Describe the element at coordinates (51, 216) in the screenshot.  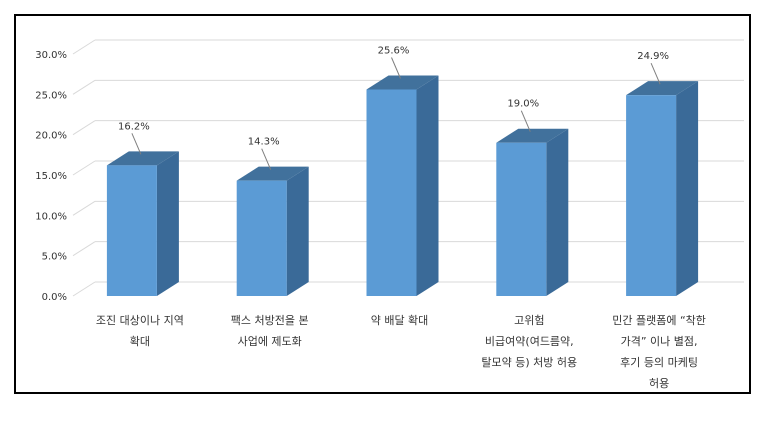
I see `y-tick-label: 10.0%` at that location.